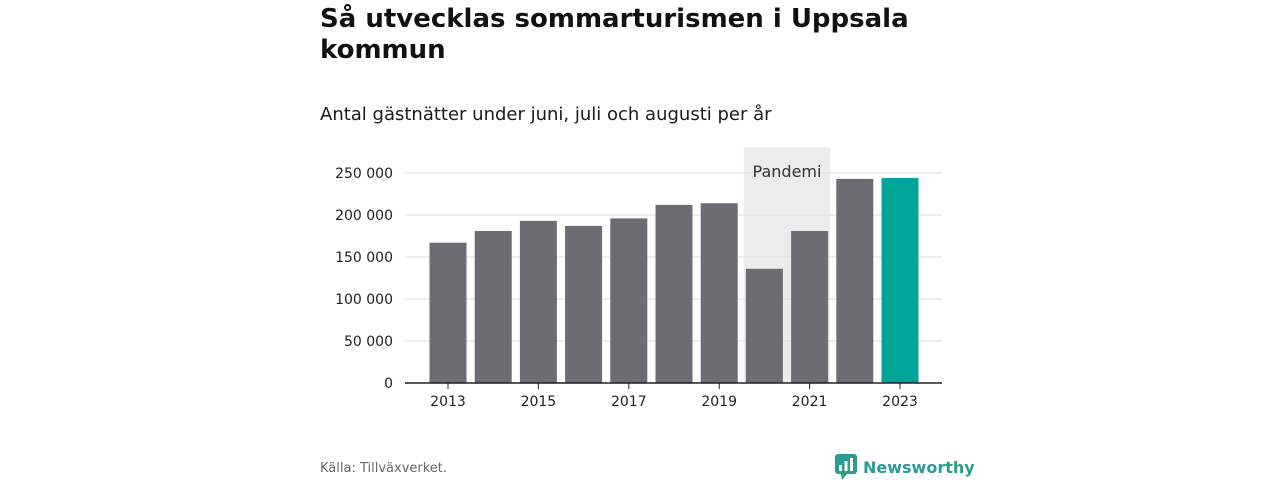  What do you see at coordinates (448, 312) in the screenshot?
I see `bar-2013` at bounding box center [448, 312].